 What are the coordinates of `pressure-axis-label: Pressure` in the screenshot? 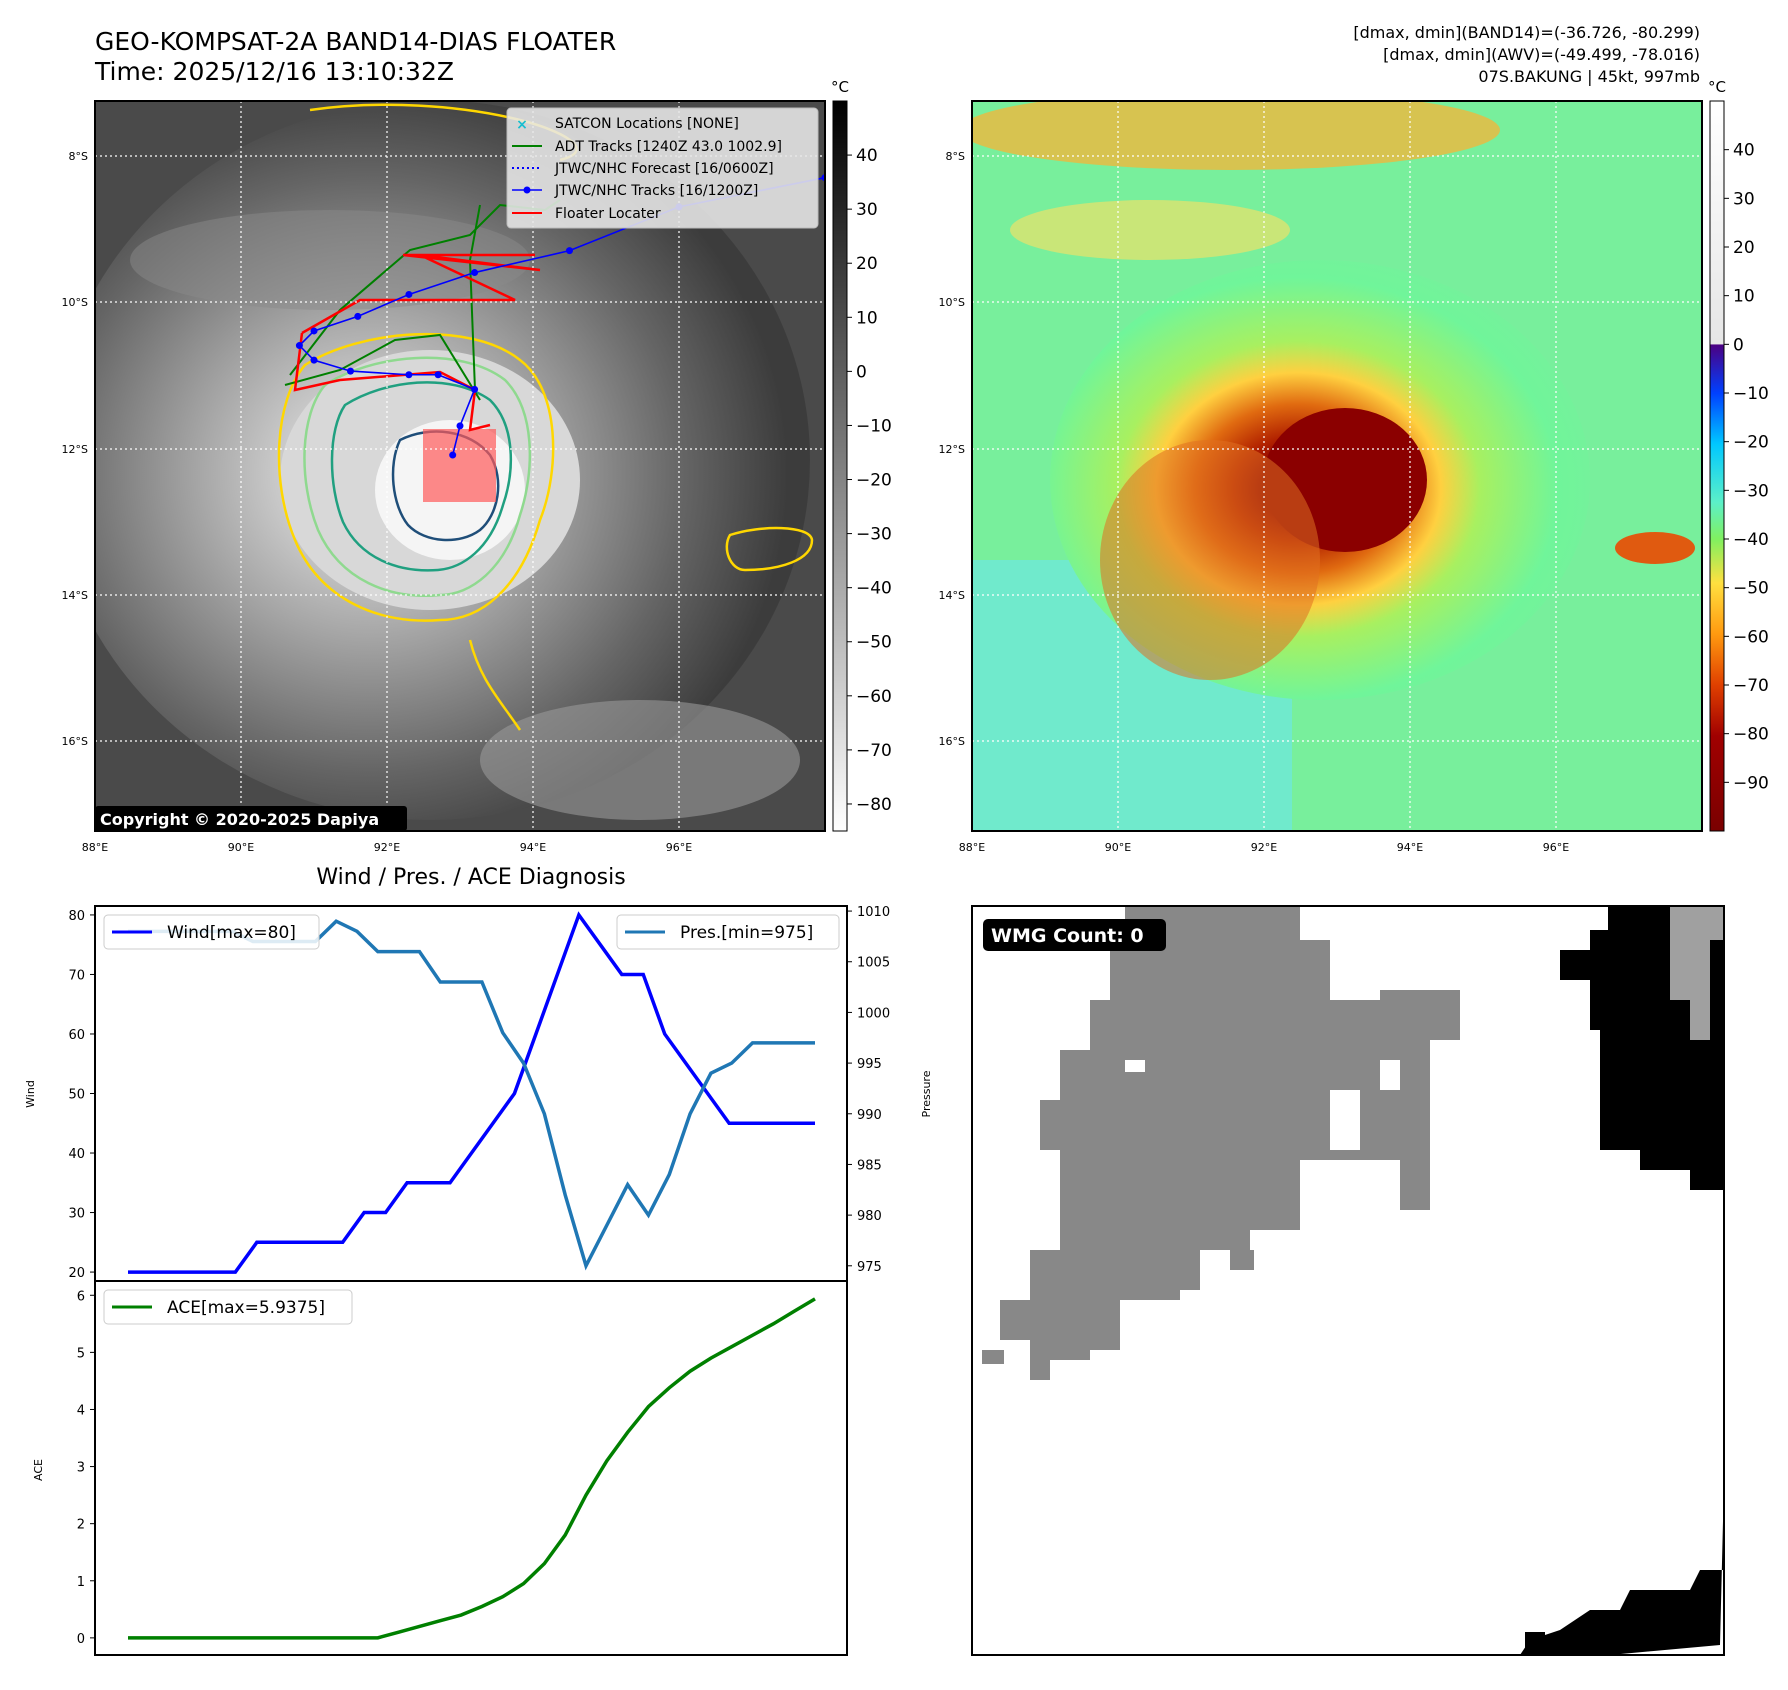 It's located at (926, 1093).